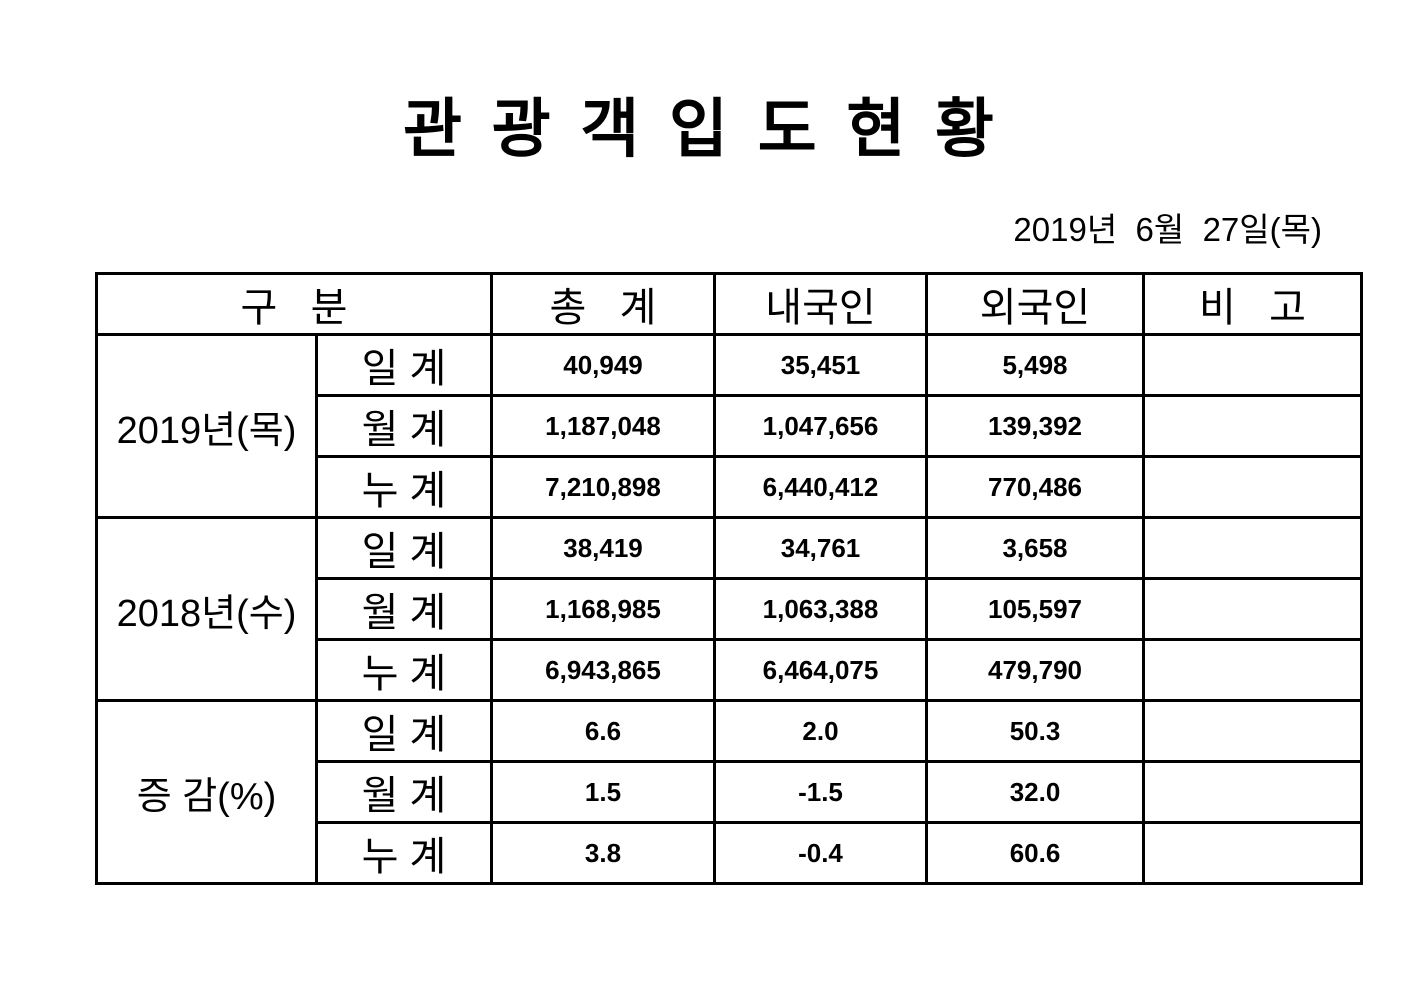 The width and height of the screenshot is (1403, 992). I want to click on cell-domestic: 2.0, so click(820, 731).